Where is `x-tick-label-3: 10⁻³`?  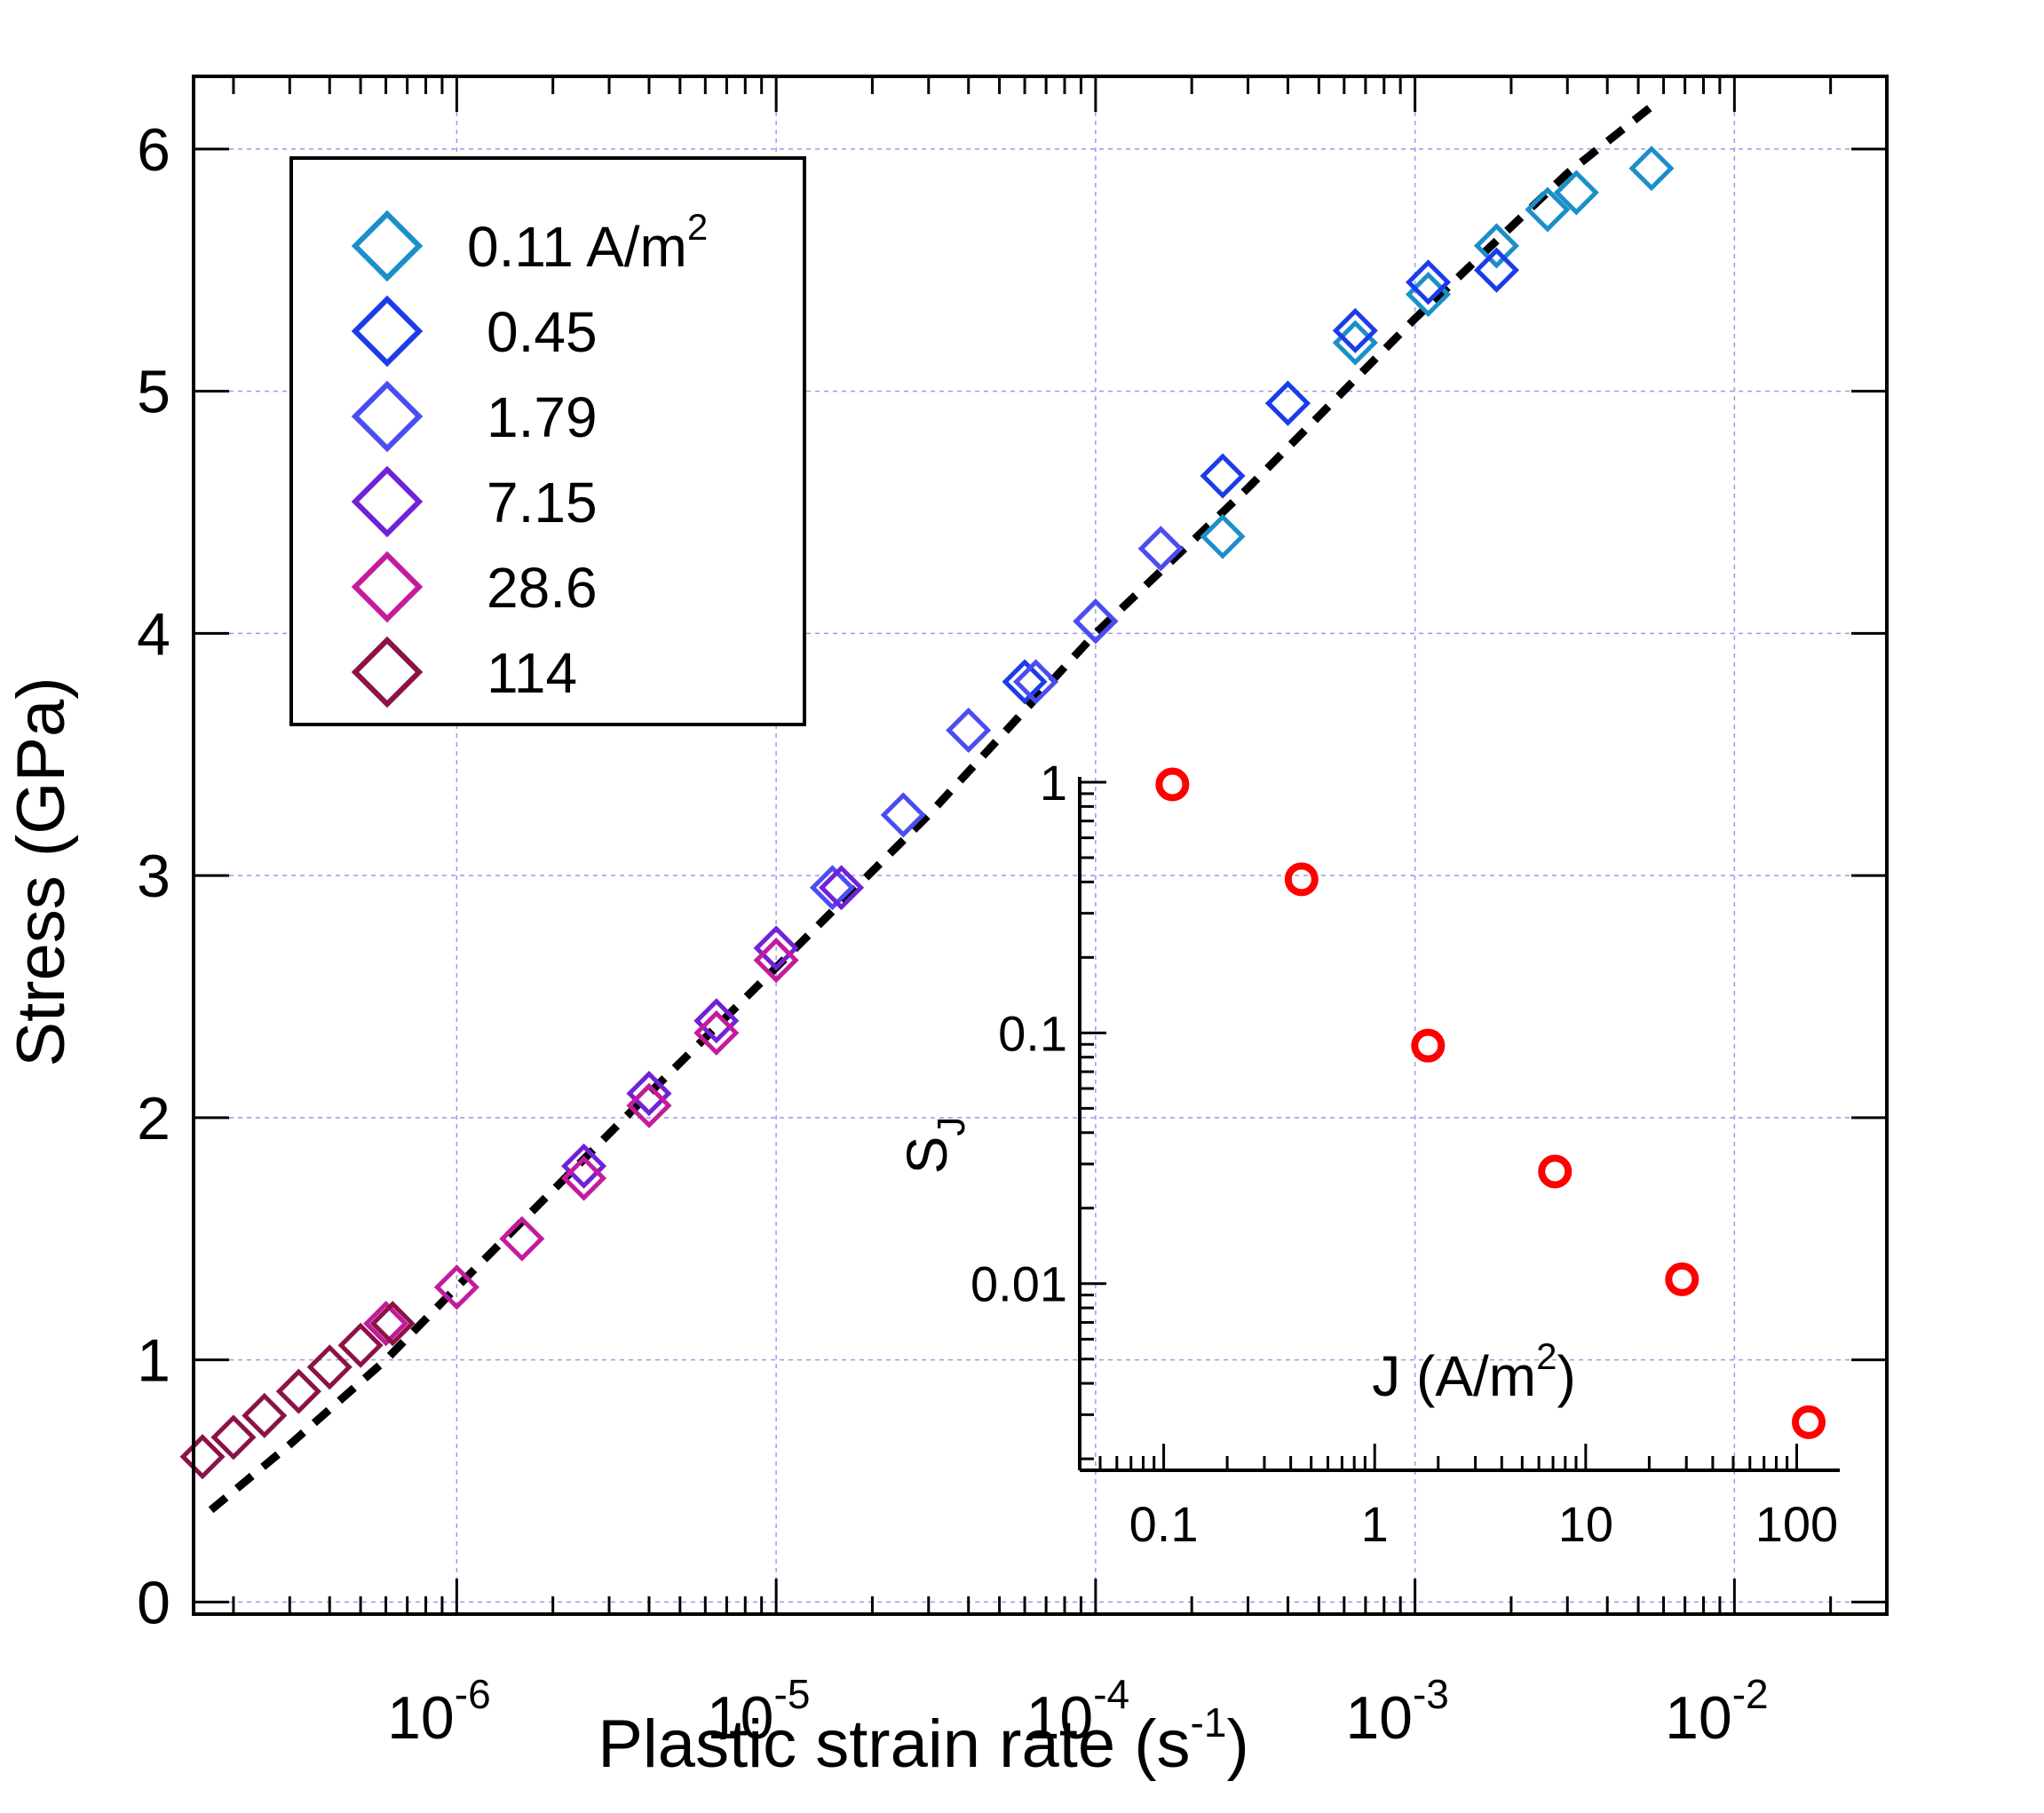
x-tick-label-3: 10⁻³ is located at coordinates (1397, 1711).